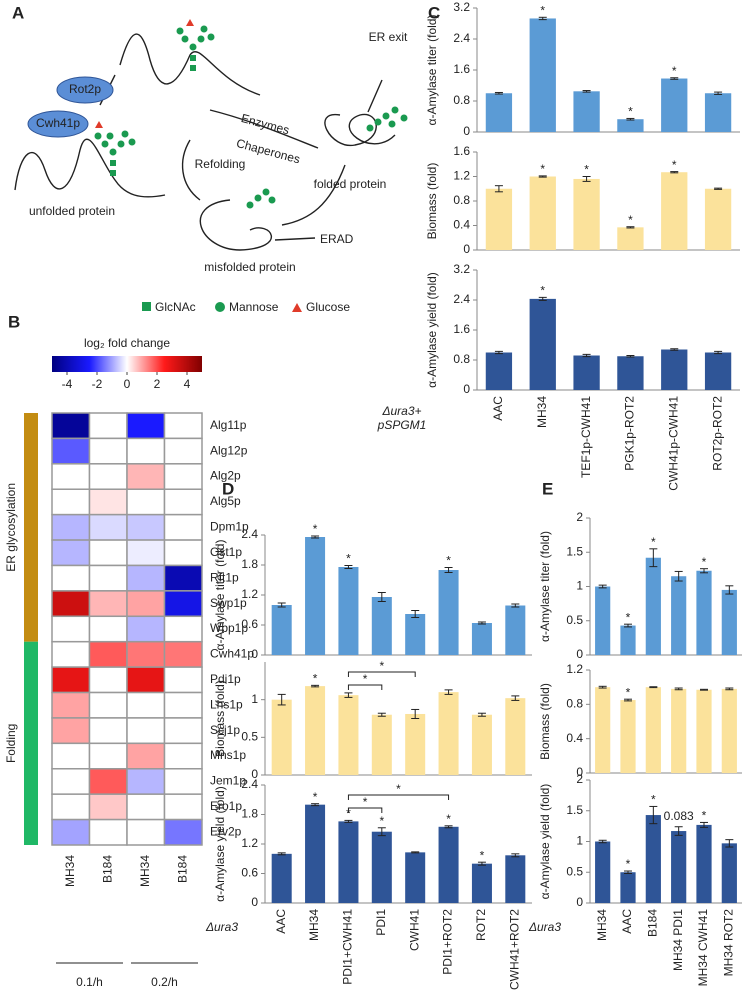 This screenshot has height=1003, width=750. I want to click on row-label: Alg11p, so click(228, 425).